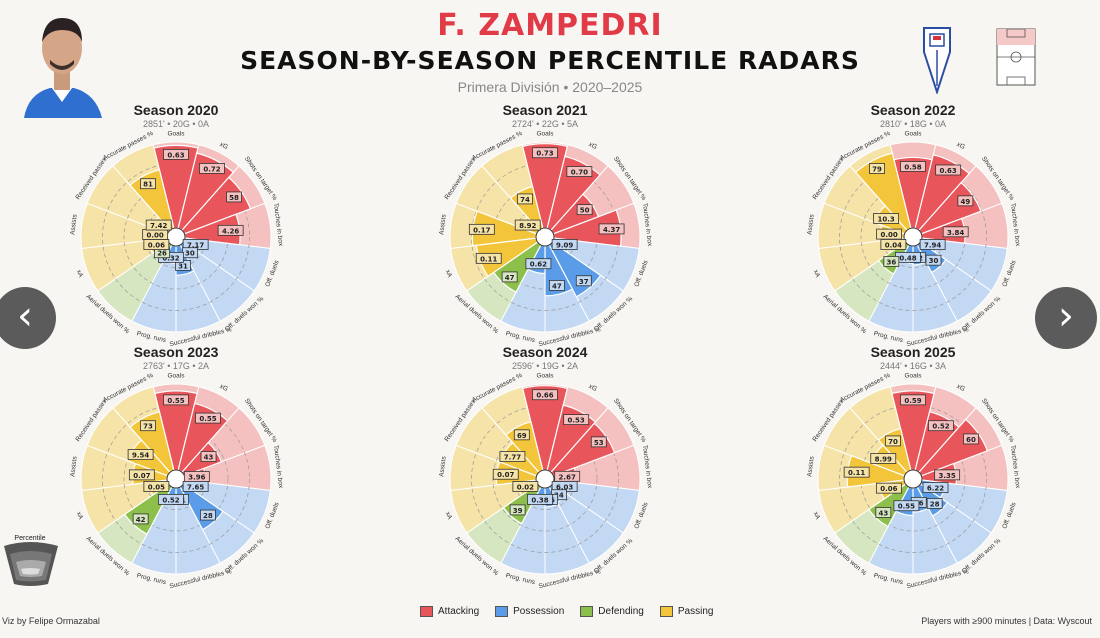  What do you see at coordinates (559, 496) in the screenshot?
I see `value-label: 24` at bounding box center [559, 496].